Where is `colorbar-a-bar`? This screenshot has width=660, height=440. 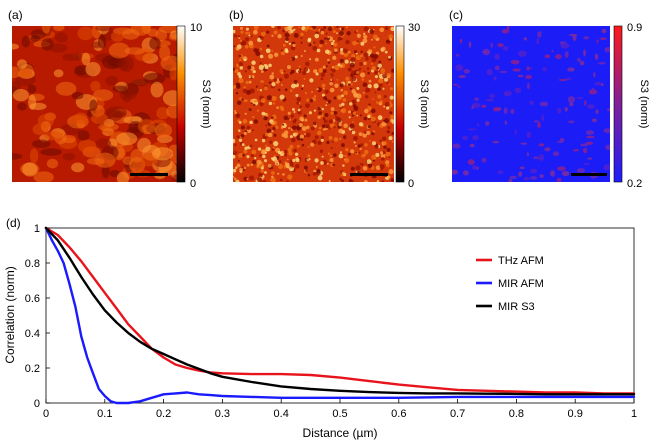 colorbar-a-bar is located at coordinates (181, 104).